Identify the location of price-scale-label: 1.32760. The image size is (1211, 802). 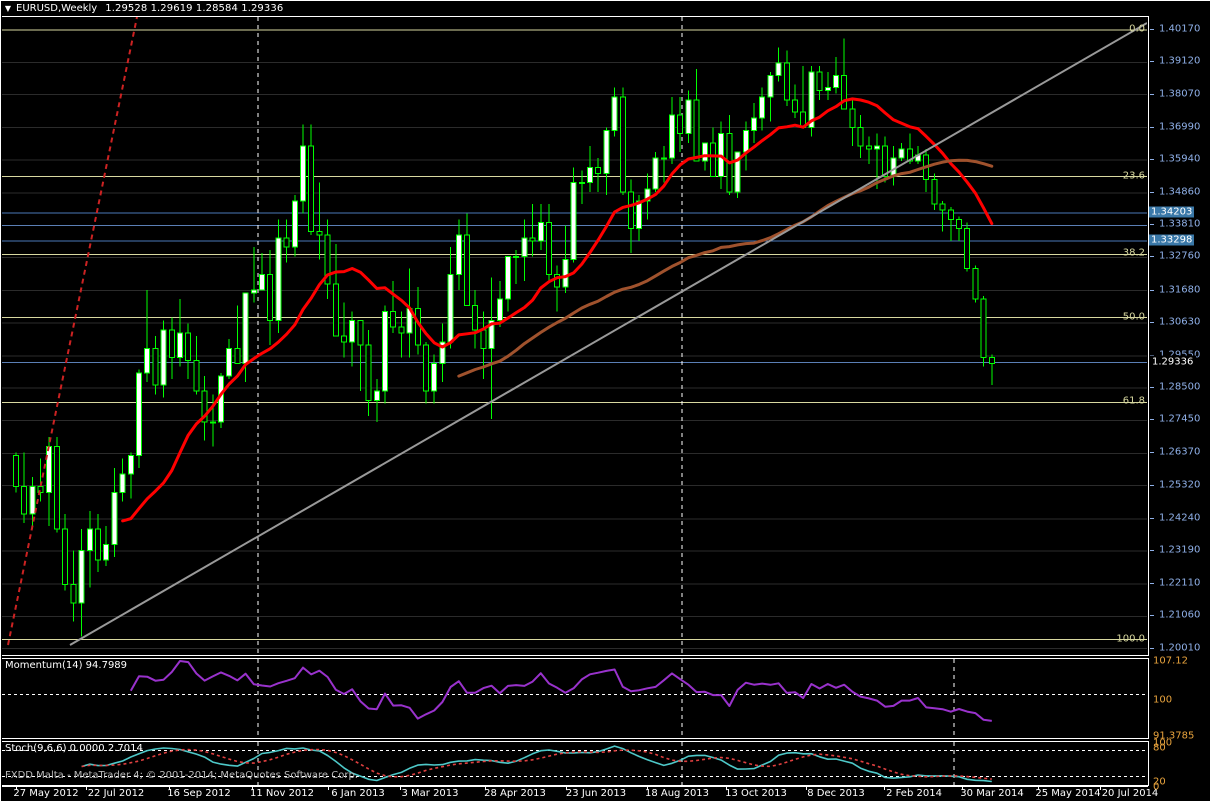
(1180, 256).